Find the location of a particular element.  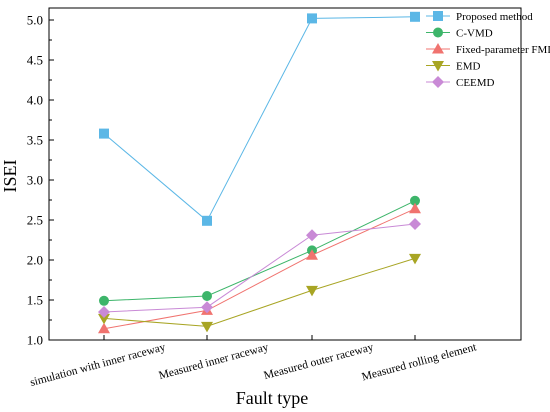

legend-item: Fixed-parameter FMD is located at coordinates (488, 49).